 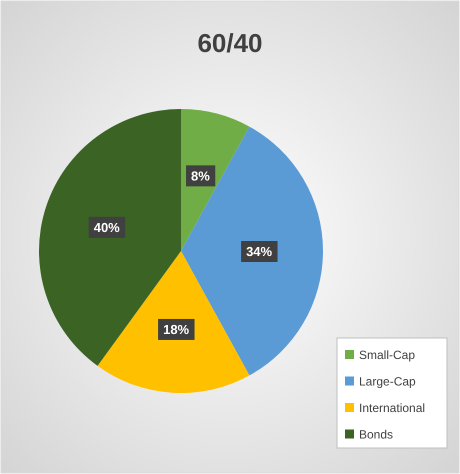 What do you see at coordinates (387, 355) in the screenshot?
I see `legend-label: Small-Cap` at bounding box center [387, 355].